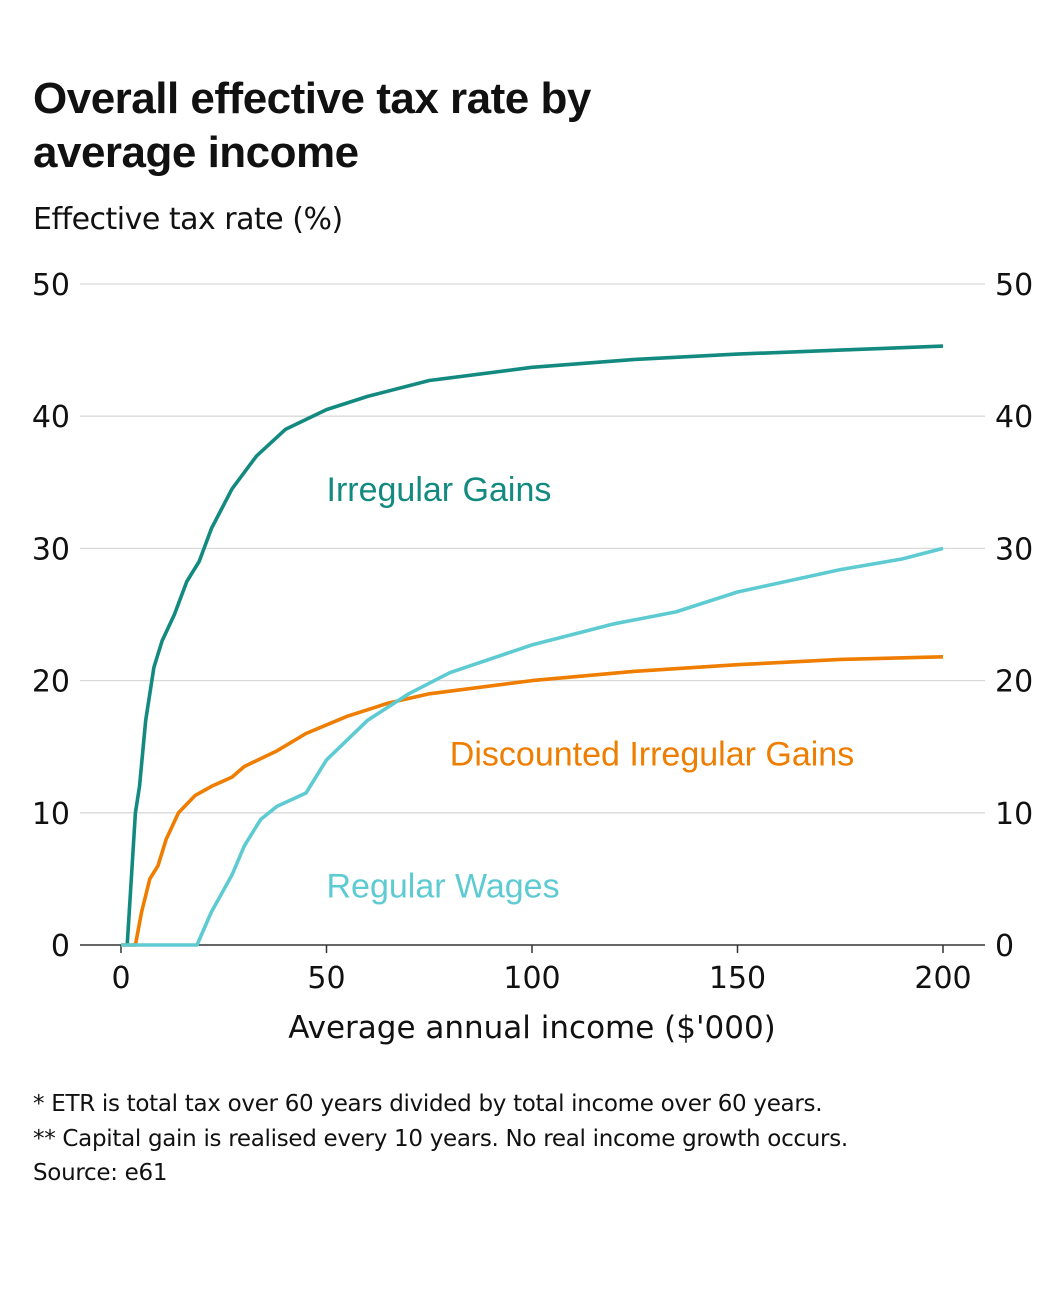 The height and width of the screenshot is (1315, 1064). What do you see at coordinates (439, 490) in the screenshot?
I see `series-label-irregular-gains: Irregular Gains` at bounding box center [439, 490].